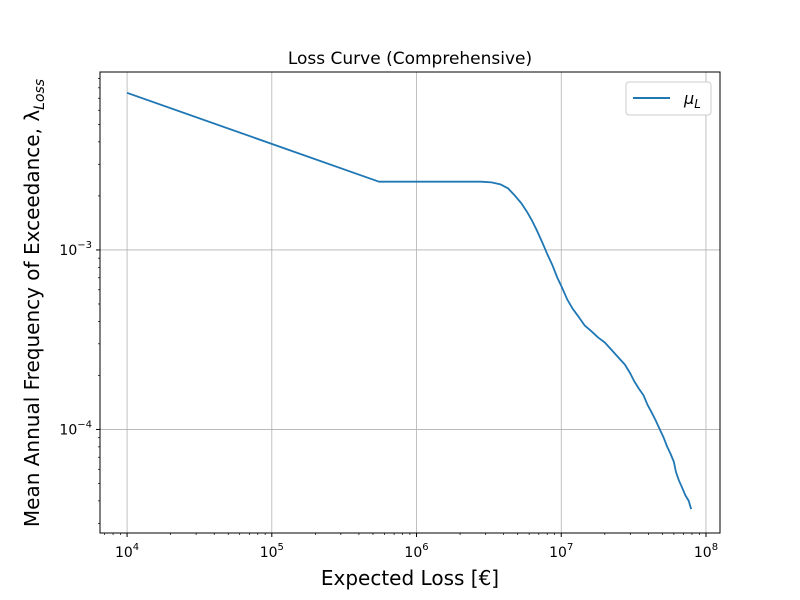 This screenshot has height=600, width=800. I want to click on y-tick-label: 10⁻⁴, so click(75, 428).